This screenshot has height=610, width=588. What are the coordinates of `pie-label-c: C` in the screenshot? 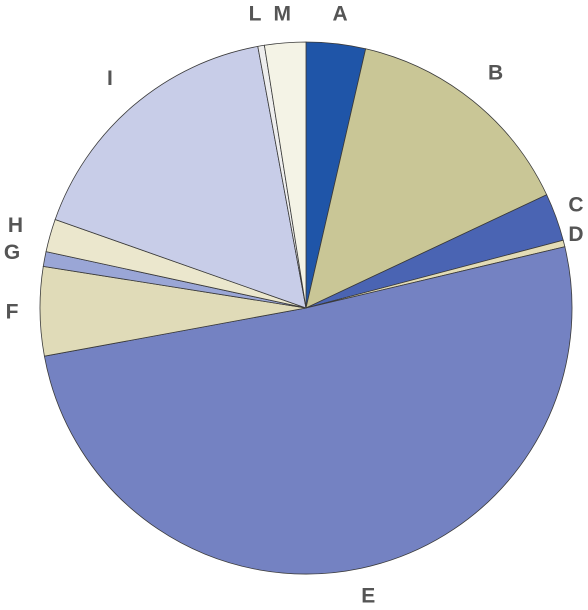 It's located at (575, 204).